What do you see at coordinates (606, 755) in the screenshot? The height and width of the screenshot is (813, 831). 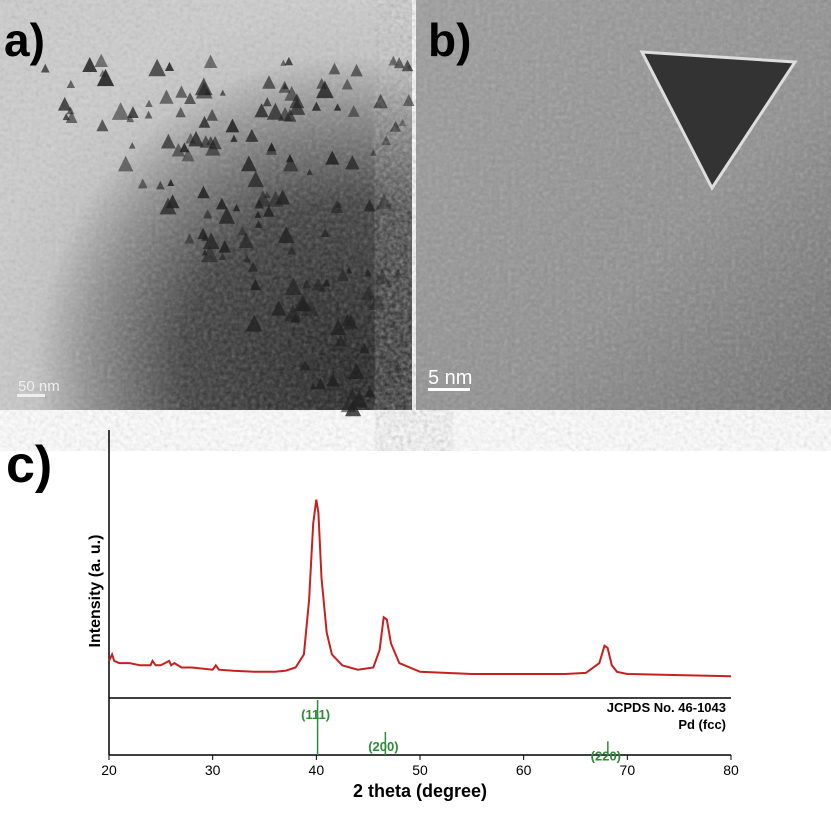 I see `reference-label: (220)` at bounding box center [606, 755].